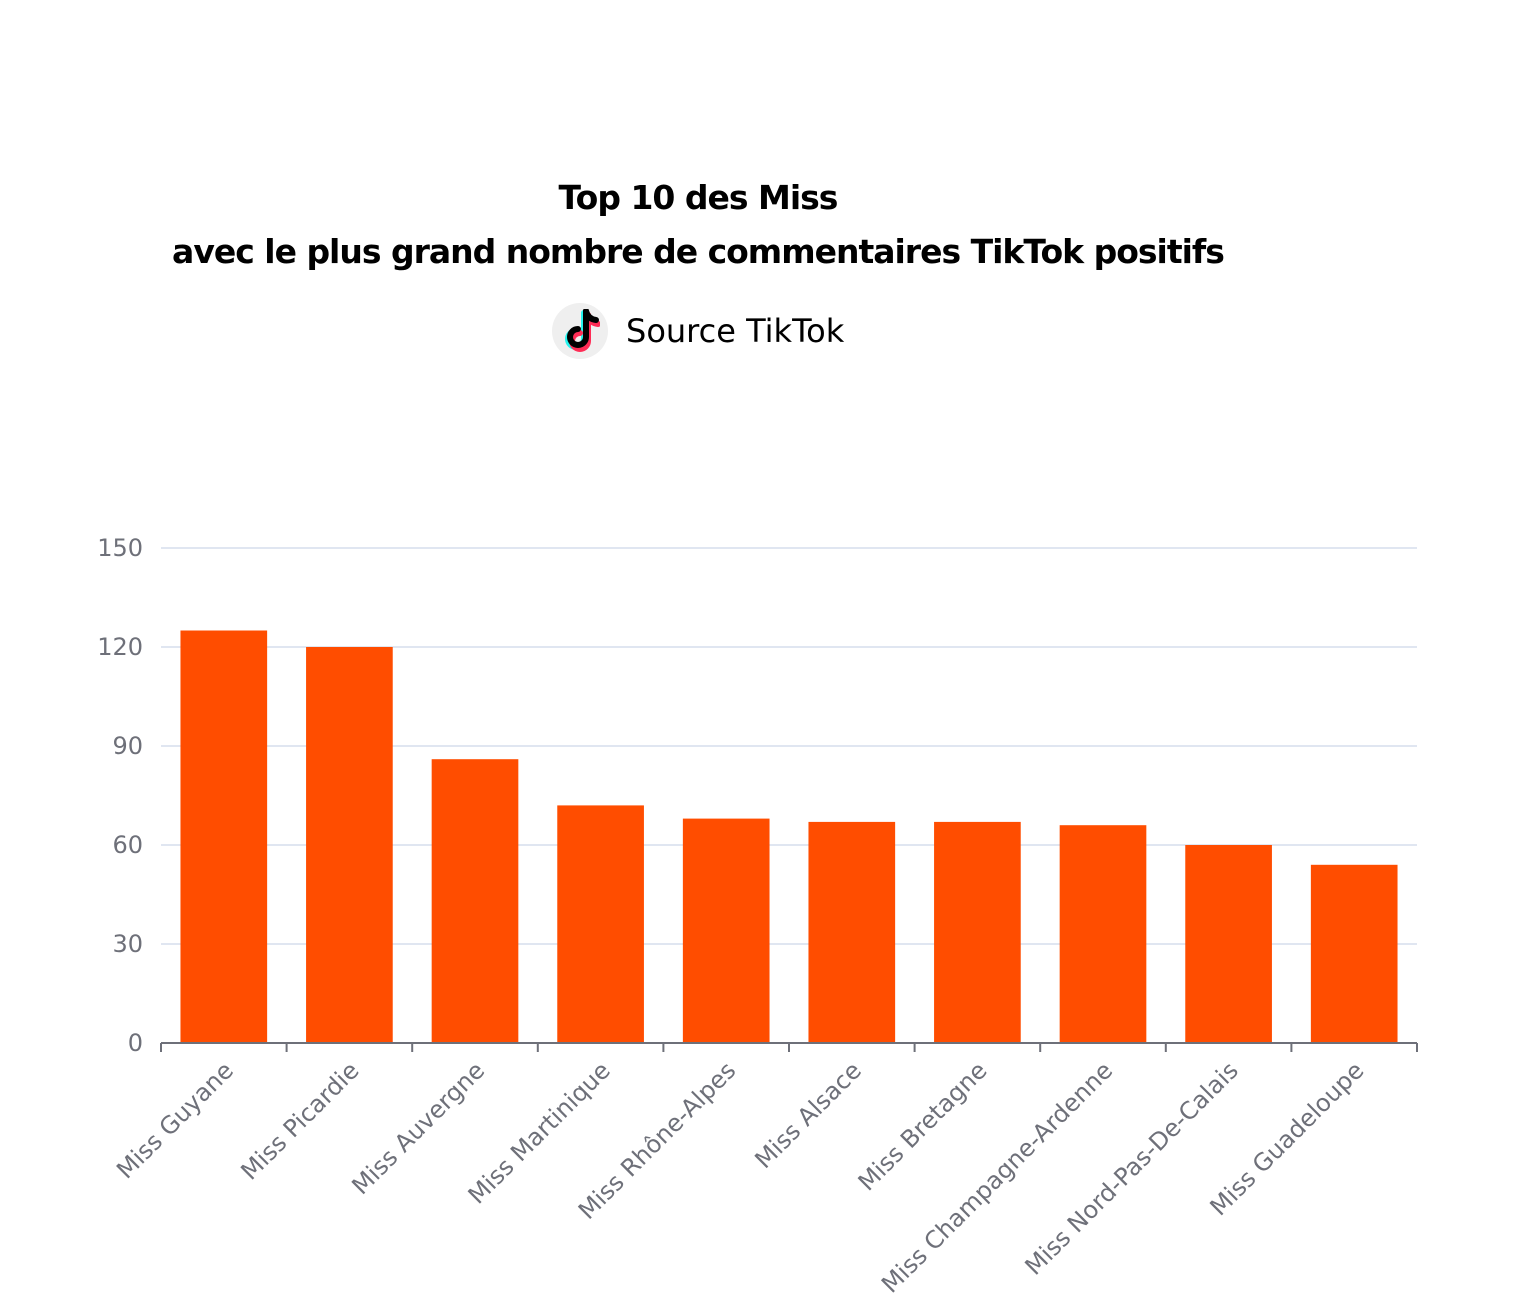 This screenshot has width=1528, height=1315. Describe the element at coordinates (997, 1177) in the screenshot. I see `x-category-label: Miss Champagne-Ardenne` at that location.